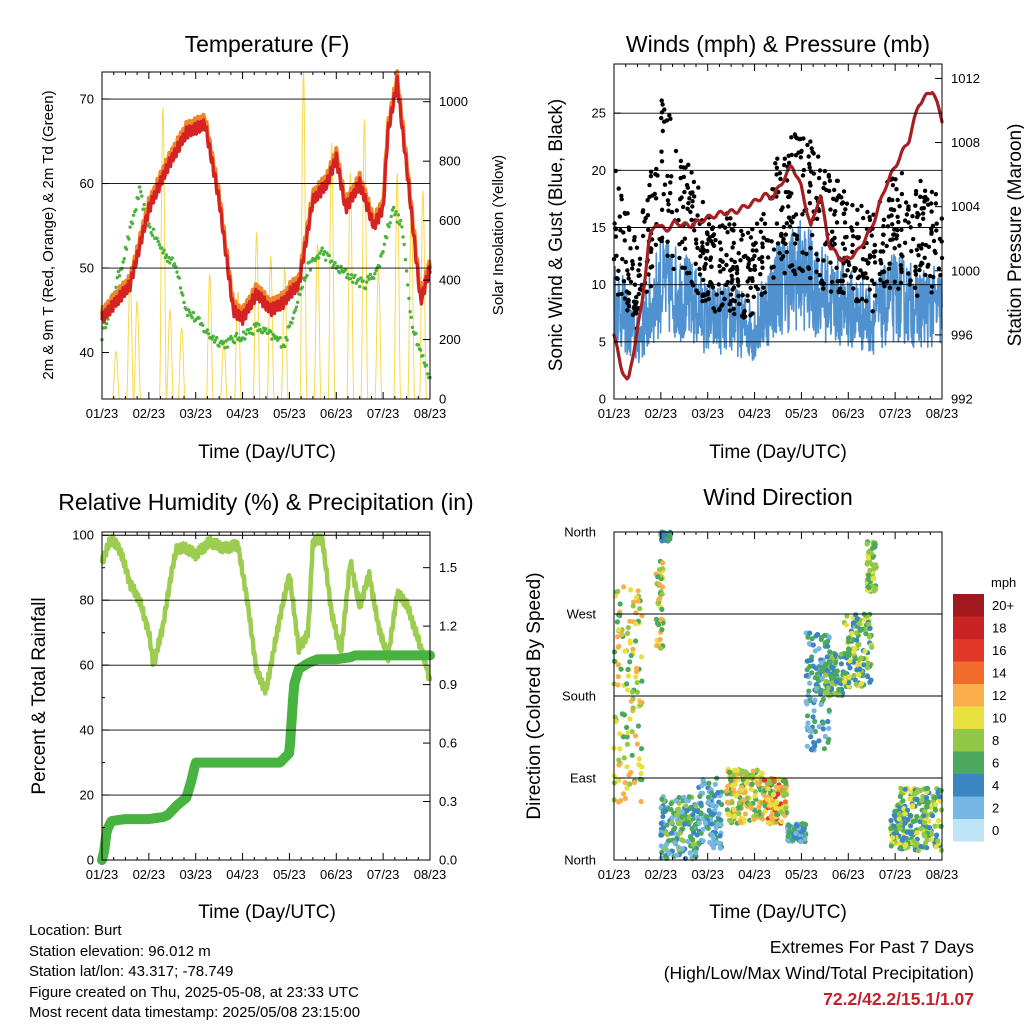 The image size is (1024, 1024). What do you see at coordinates (195, 874) in the screenshot?
I see `x-tick-label: 03/23` at bounding box center [195, 874].